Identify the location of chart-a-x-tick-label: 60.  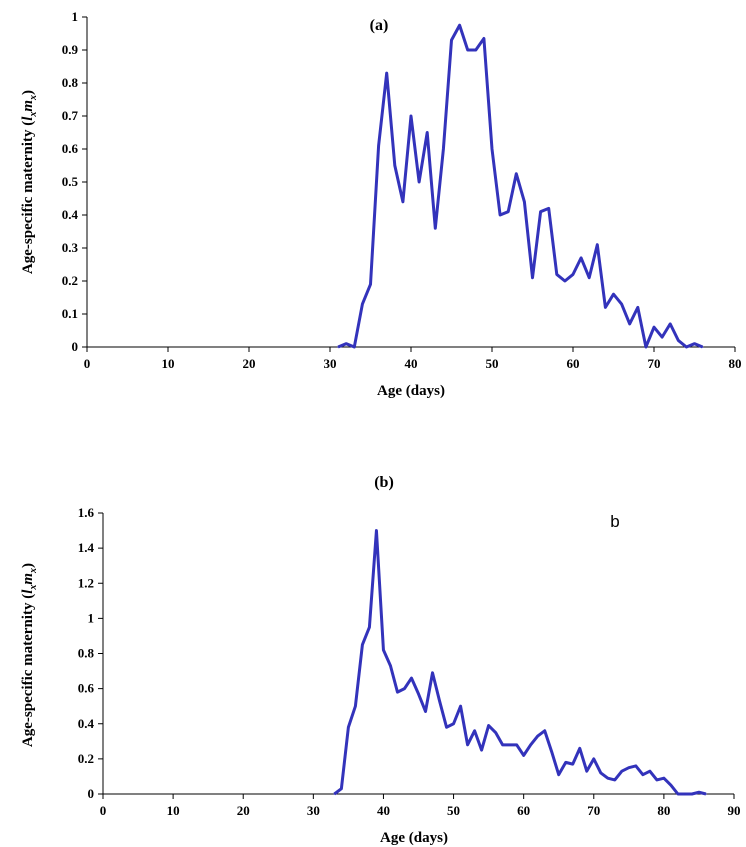
(573, 363).